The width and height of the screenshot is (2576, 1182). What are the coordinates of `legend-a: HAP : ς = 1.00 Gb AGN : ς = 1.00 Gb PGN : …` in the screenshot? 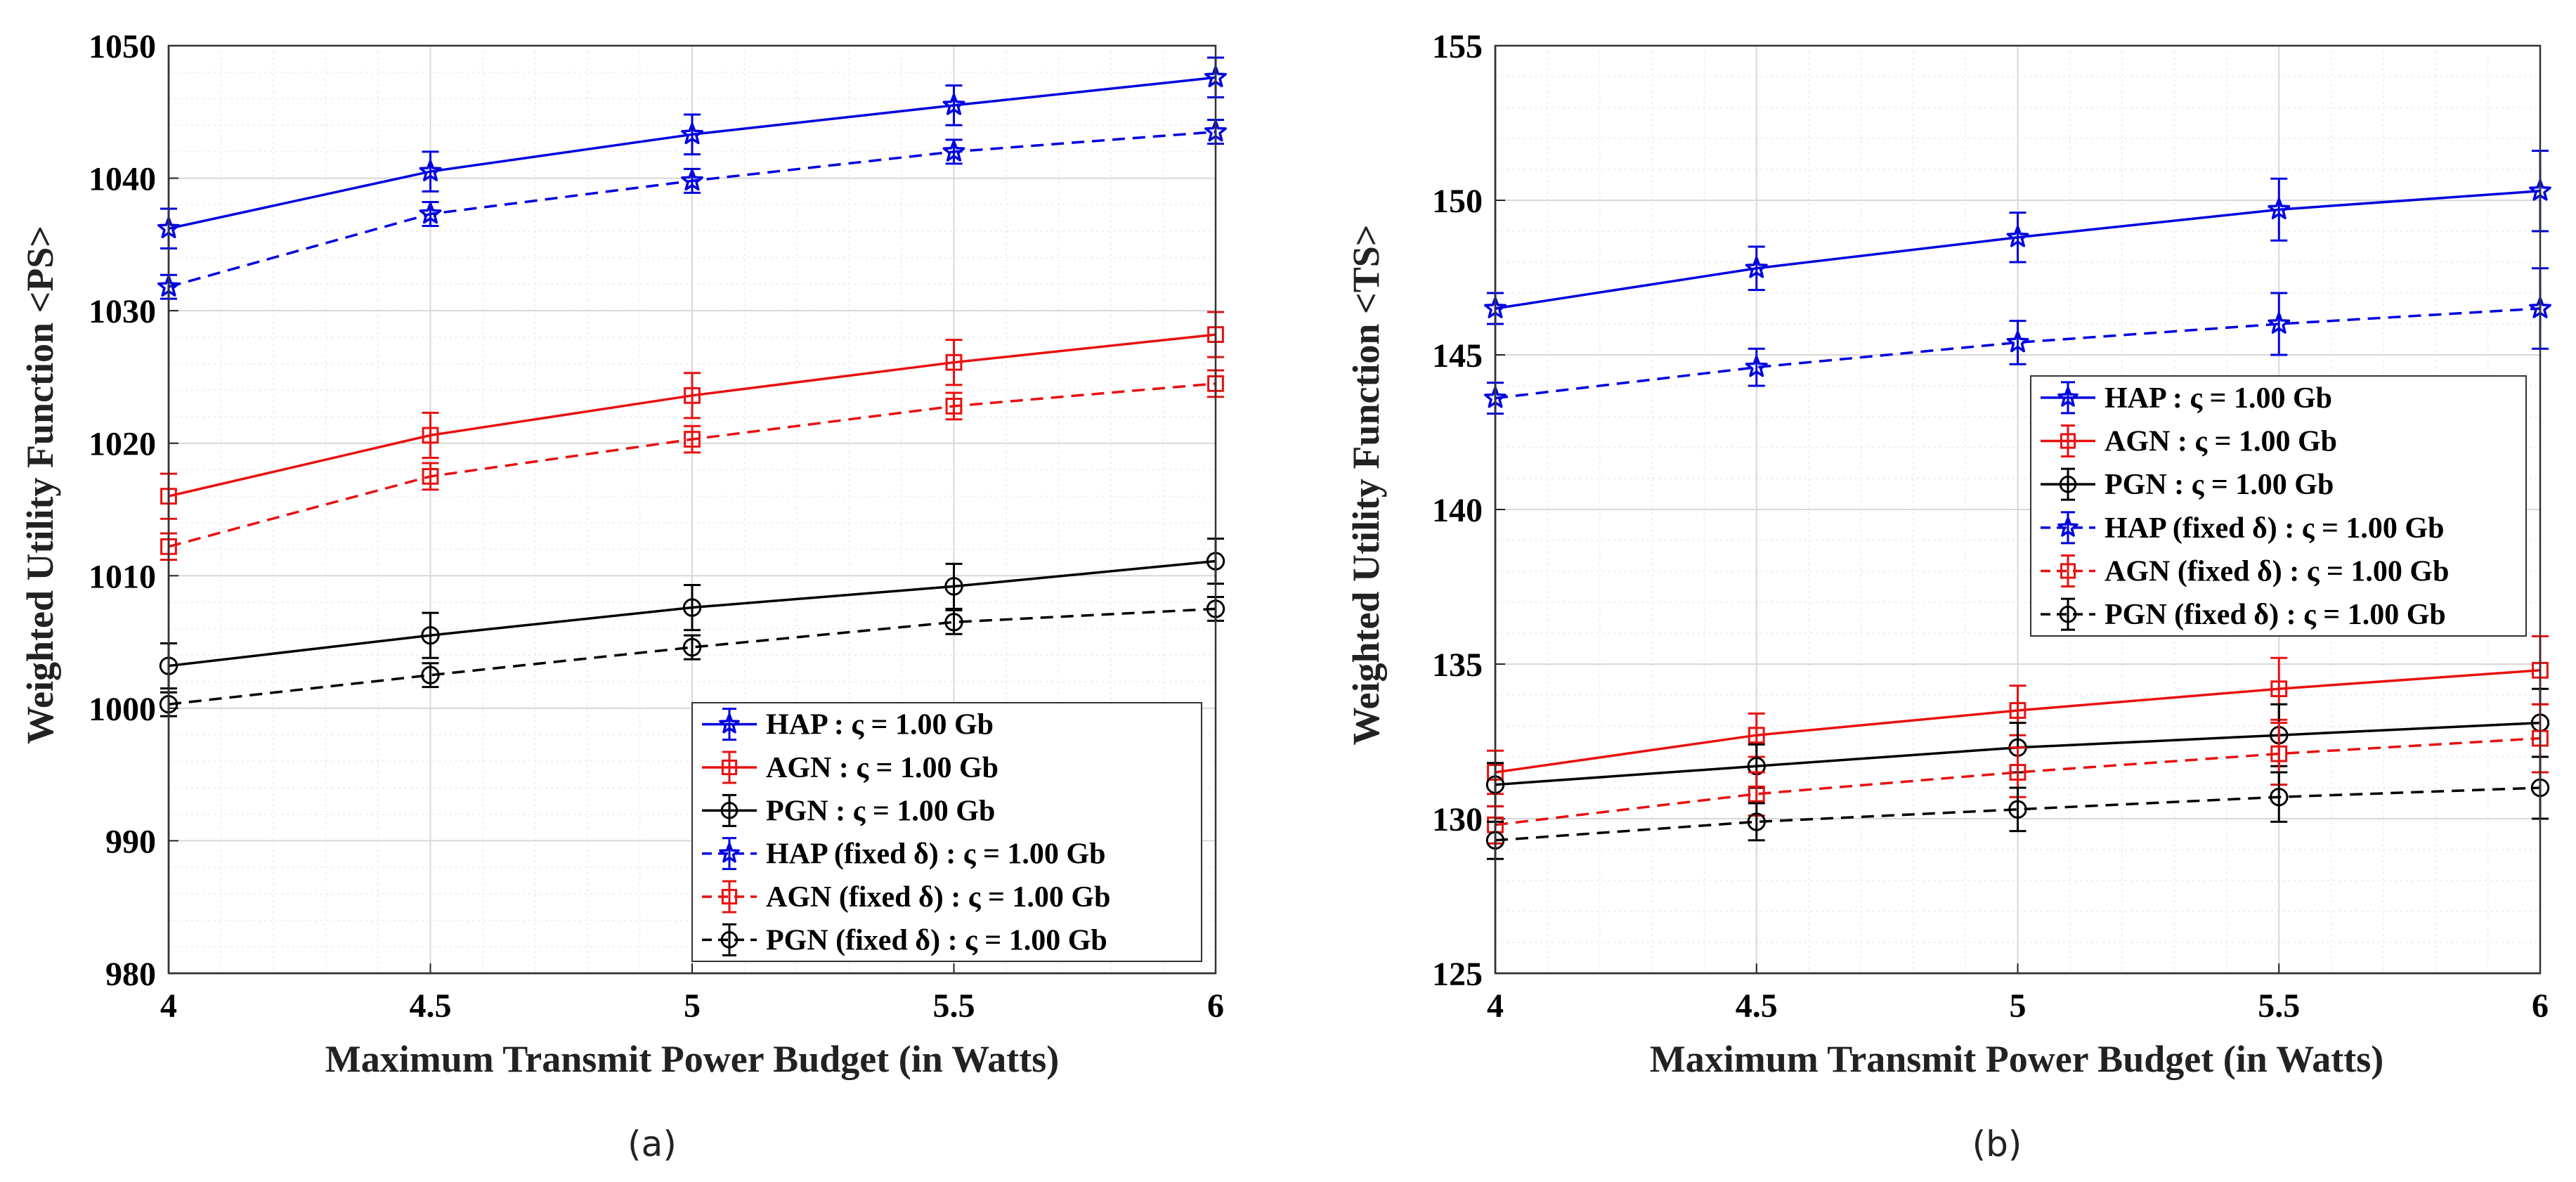 It's located at (946, 832).